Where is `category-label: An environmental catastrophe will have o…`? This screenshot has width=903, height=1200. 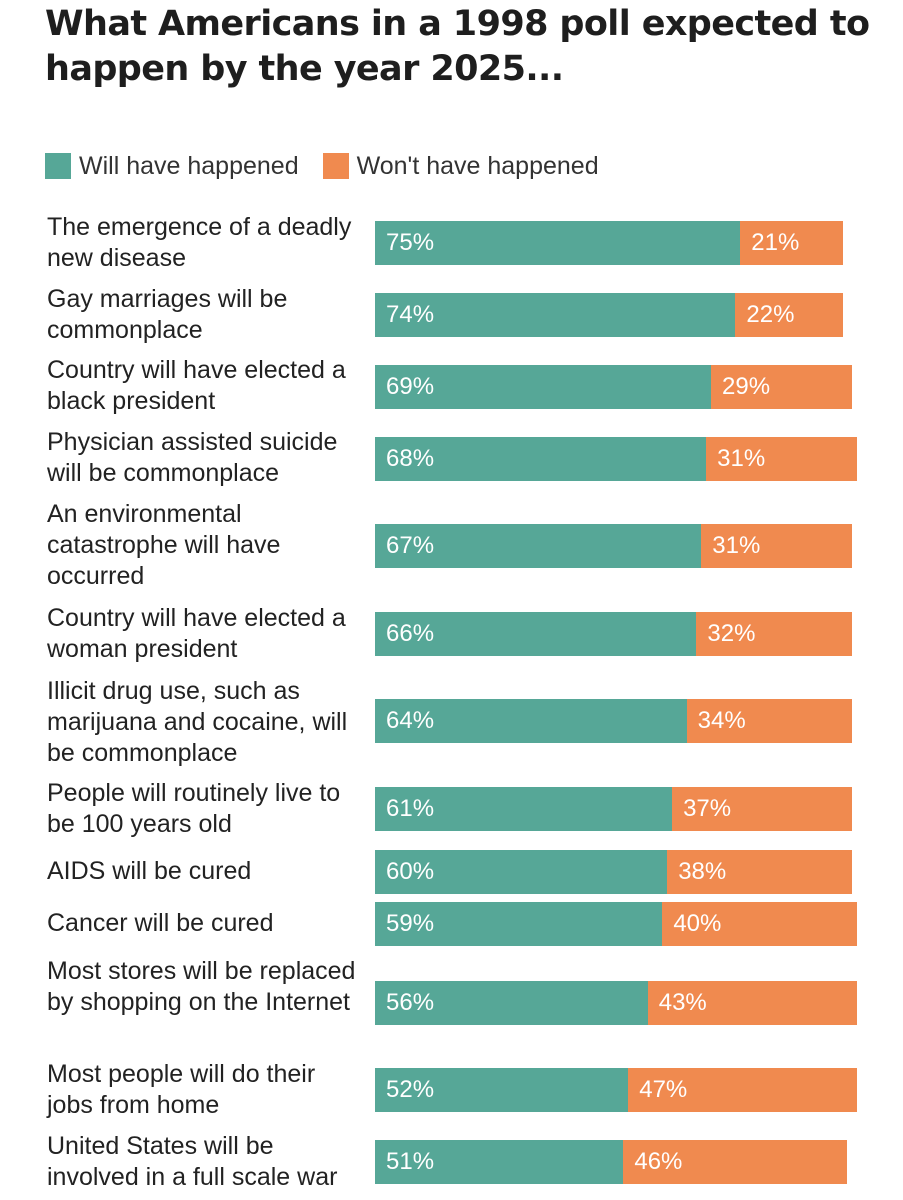
category-label: An environmental catastrophe will have o… is located at coordinates (164, 545).